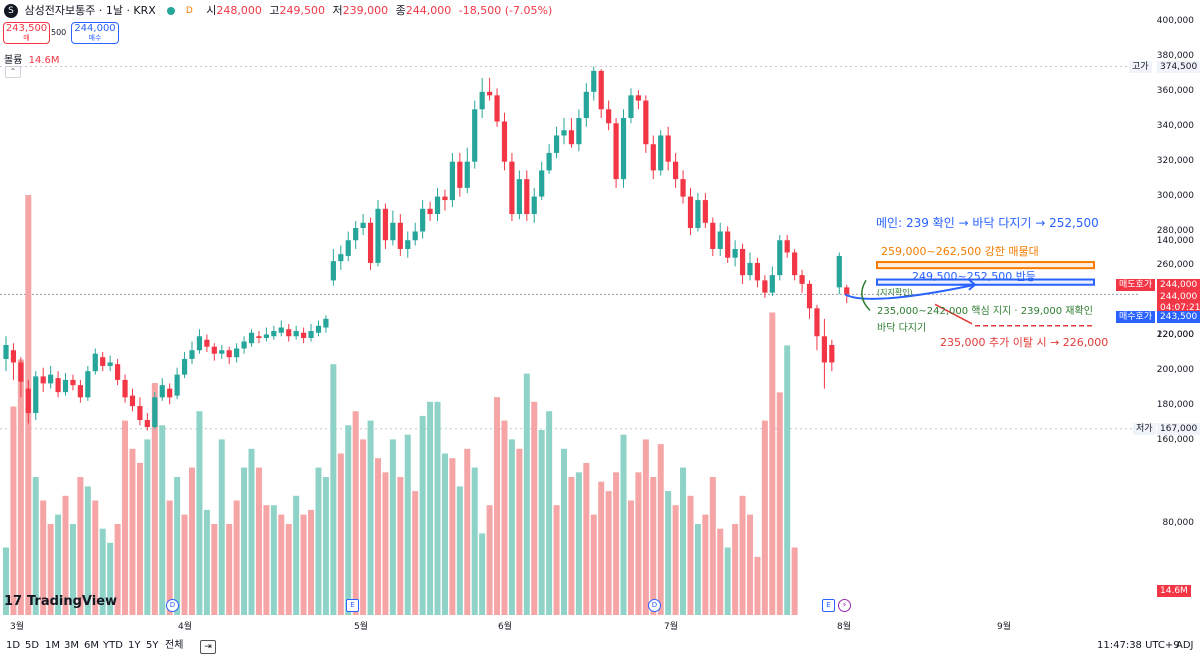 This screenshot has width=1200, height=657. Describe the element at coordinates (1178, 523) in the screenshot. I see `price-tick-label: 80,000` at that location.